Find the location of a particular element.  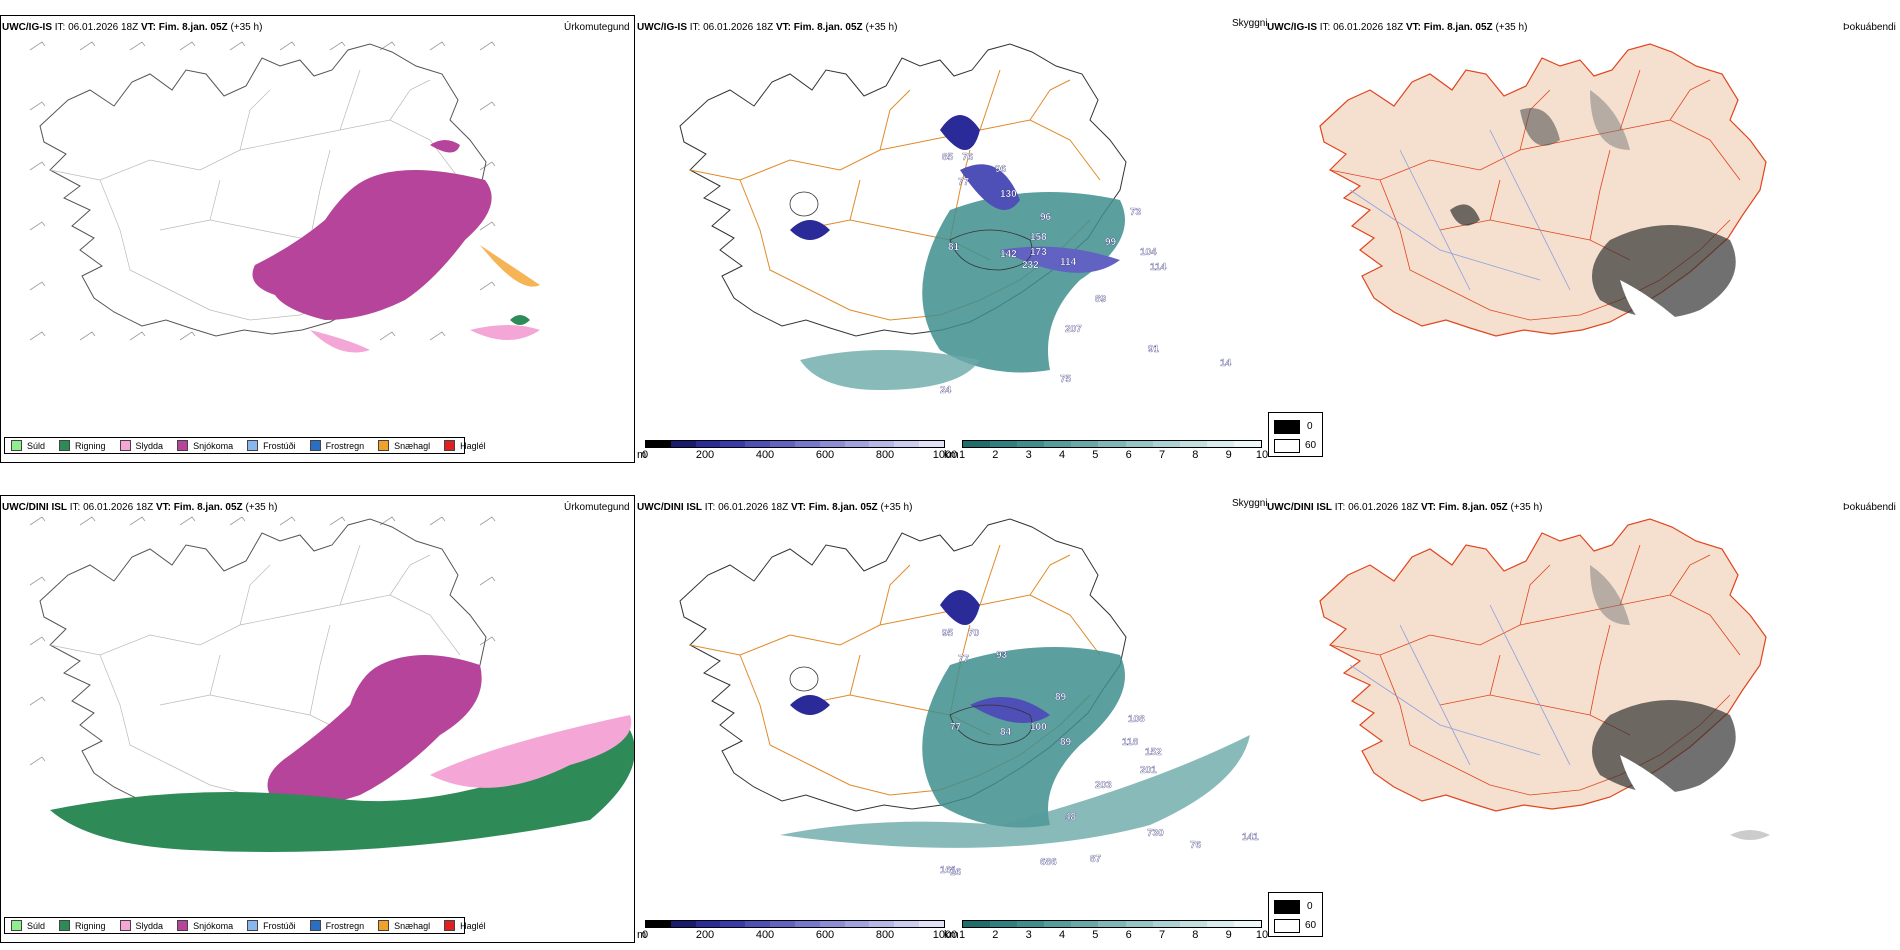

colorbar-tick: 2 is located at coordinates (995, 455).